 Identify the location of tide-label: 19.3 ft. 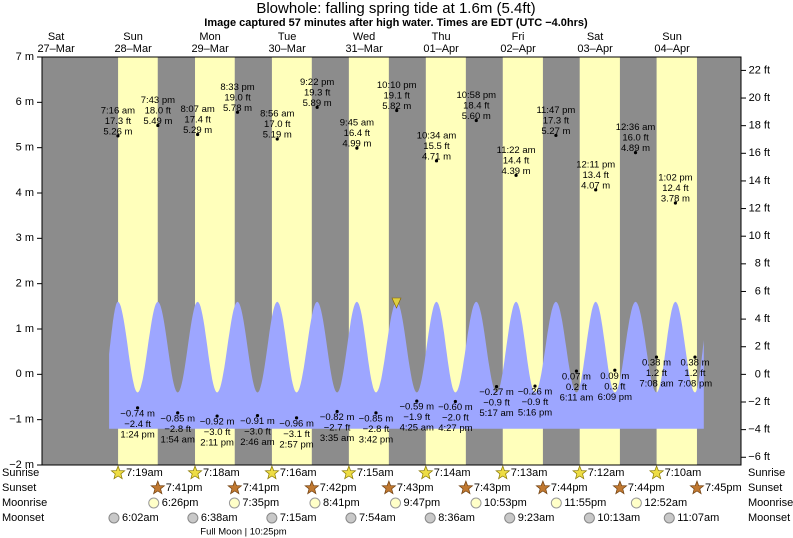
(317, 92).